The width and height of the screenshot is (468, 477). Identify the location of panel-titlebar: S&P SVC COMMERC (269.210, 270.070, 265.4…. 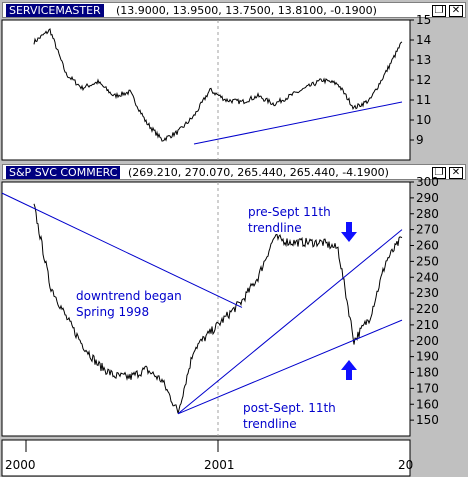
(234, 172).